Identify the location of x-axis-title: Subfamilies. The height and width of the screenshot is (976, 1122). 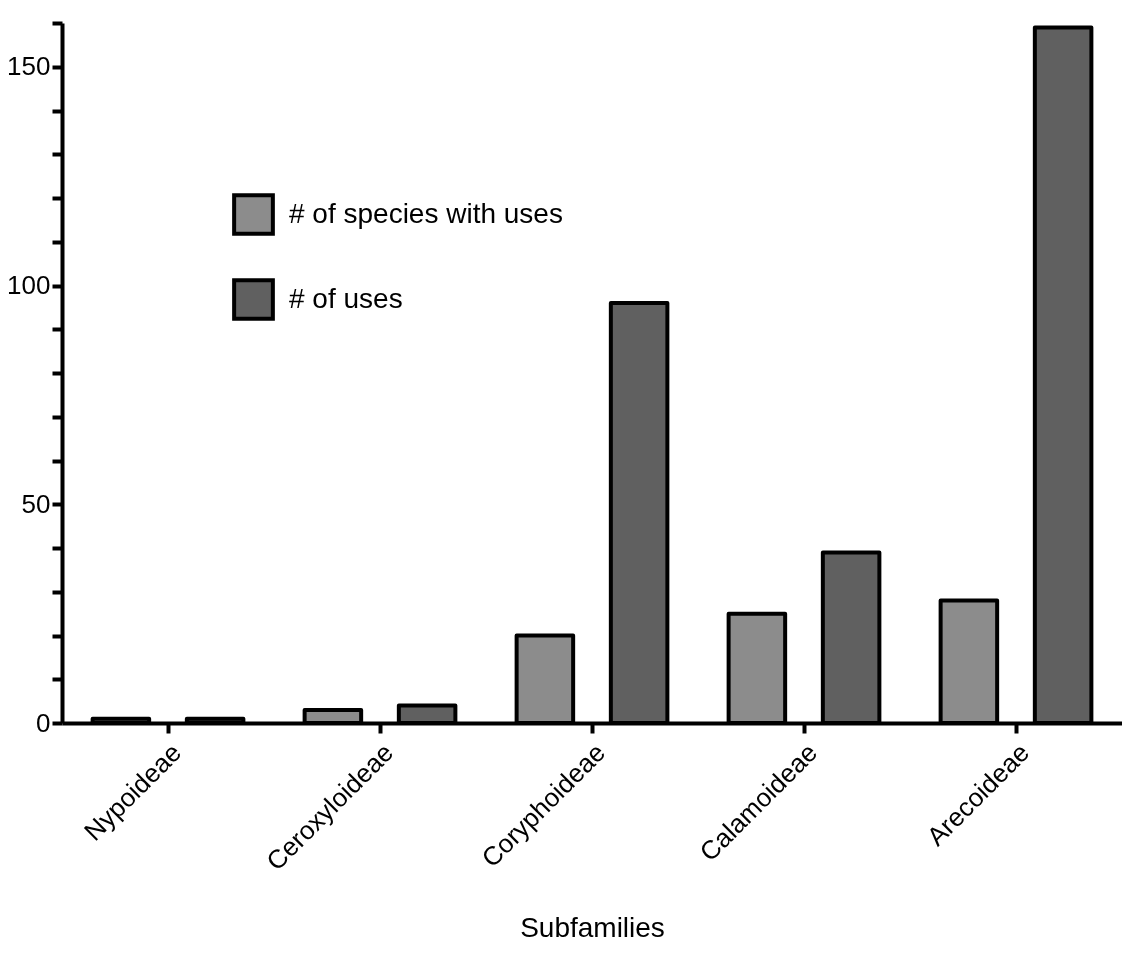
(592, 928).